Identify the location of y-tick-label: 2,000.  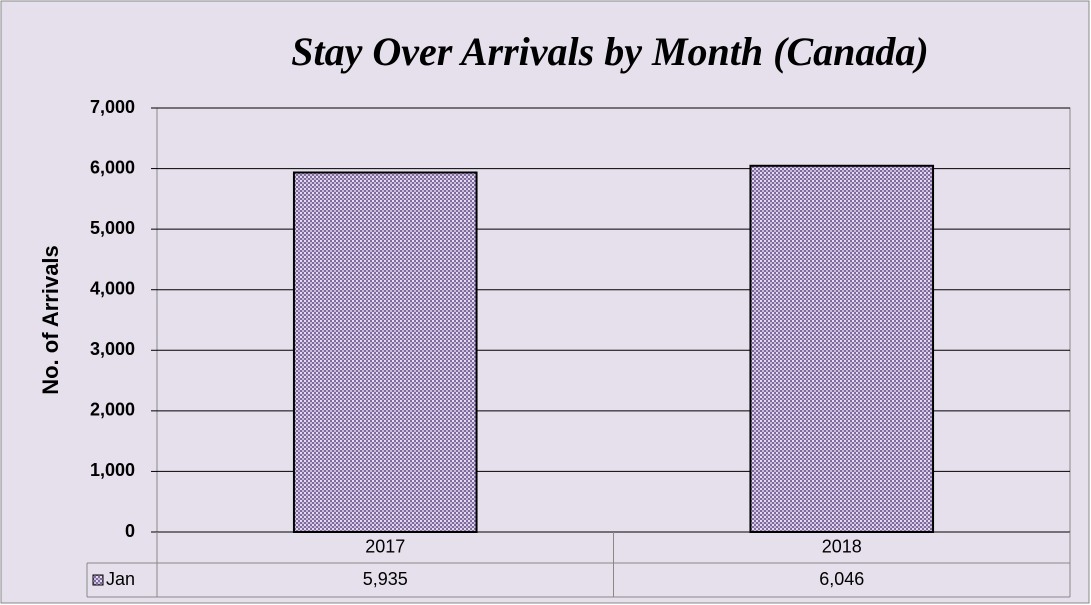
(112, 410).